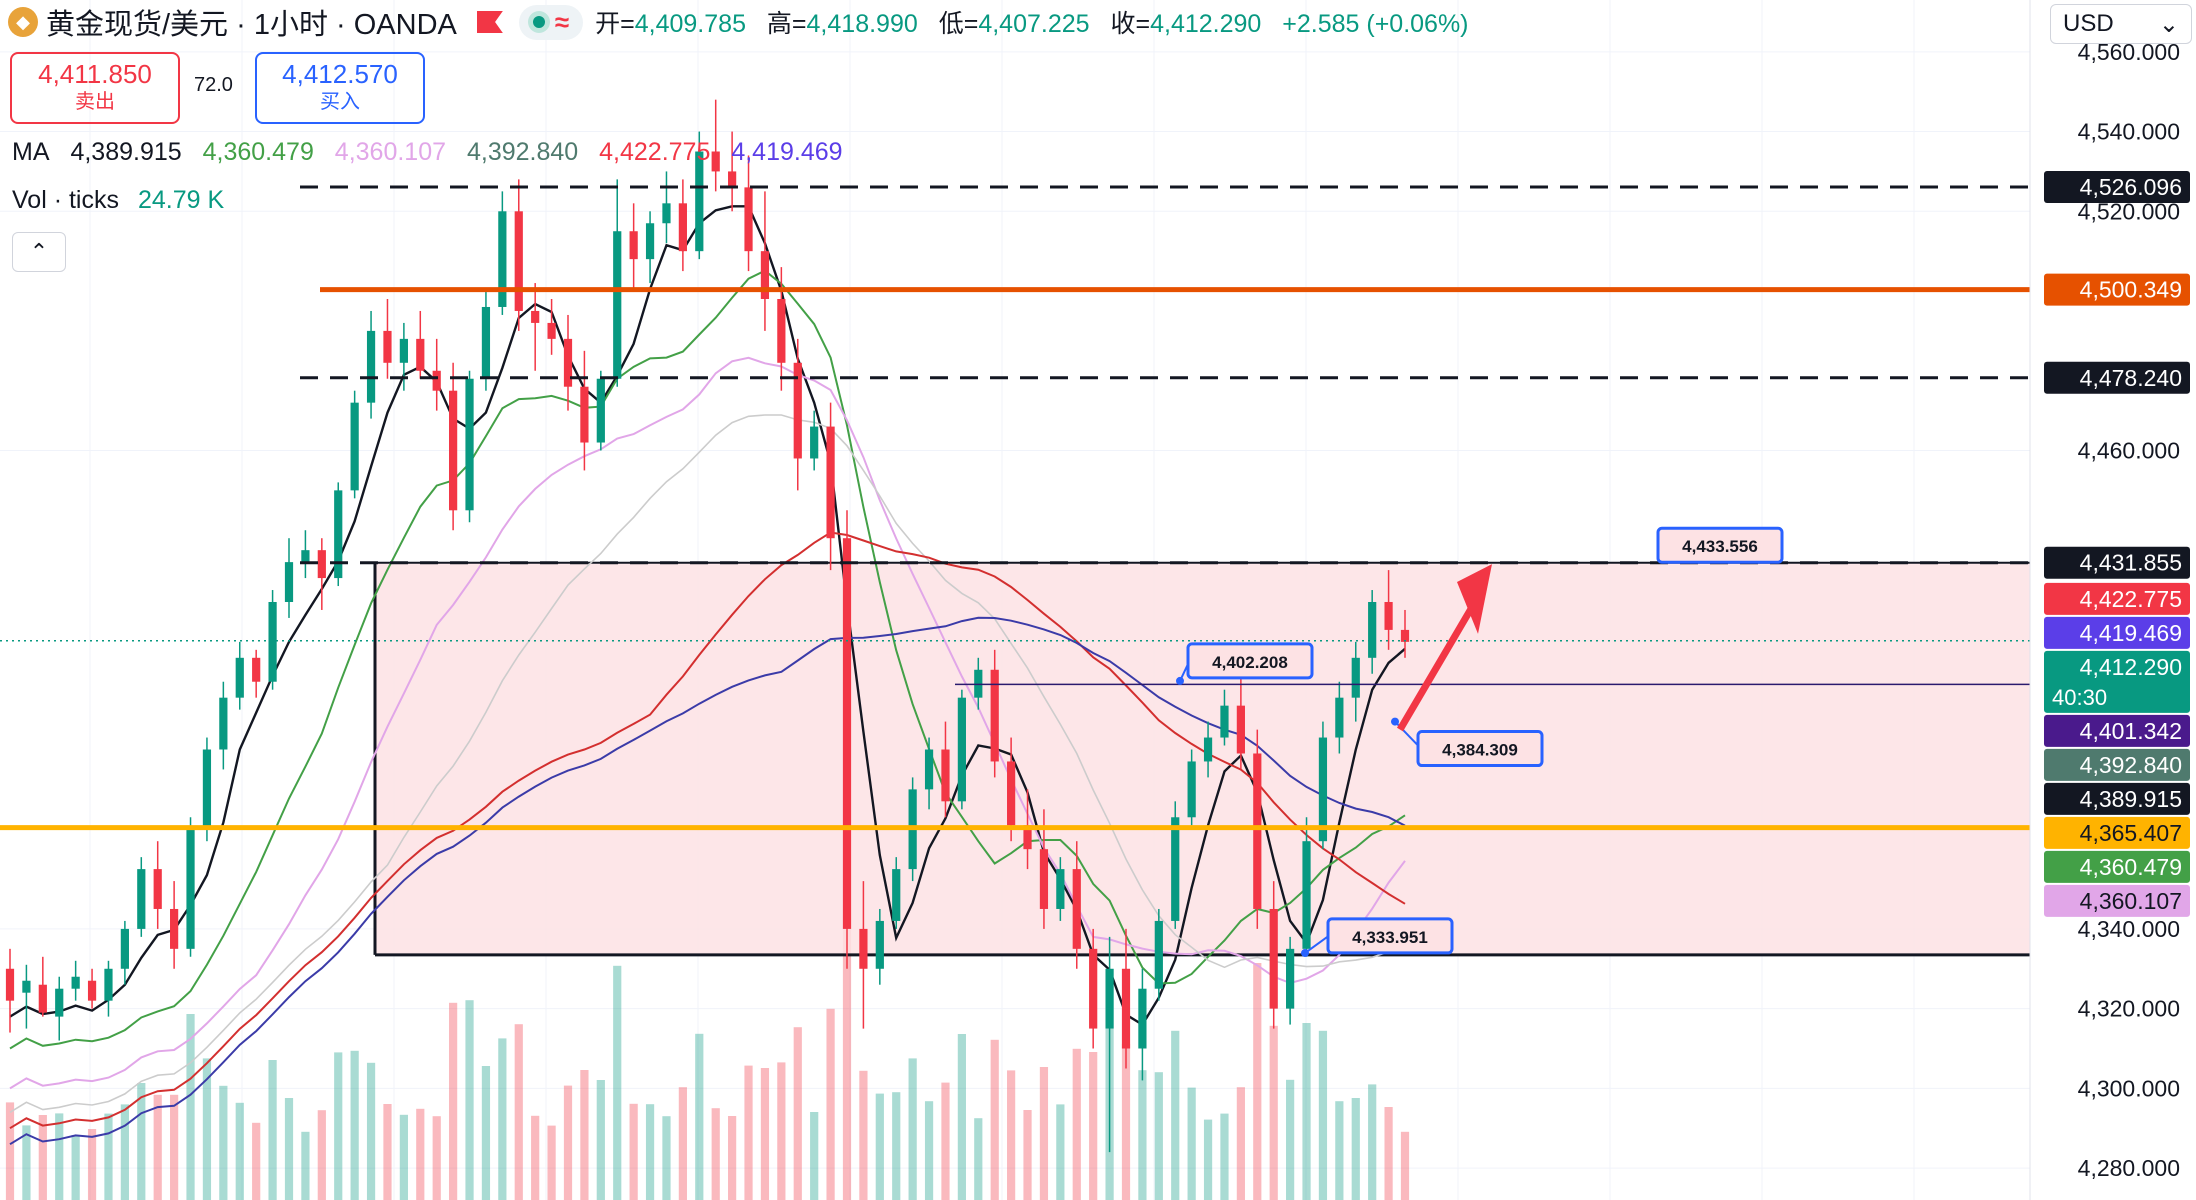 Image resolution: width=2196 pixels, height=1200 pixels. Describe the element at coordinates (39, 252) in the screenshot. I see `collapse-legend-button: ⌃` at that location.